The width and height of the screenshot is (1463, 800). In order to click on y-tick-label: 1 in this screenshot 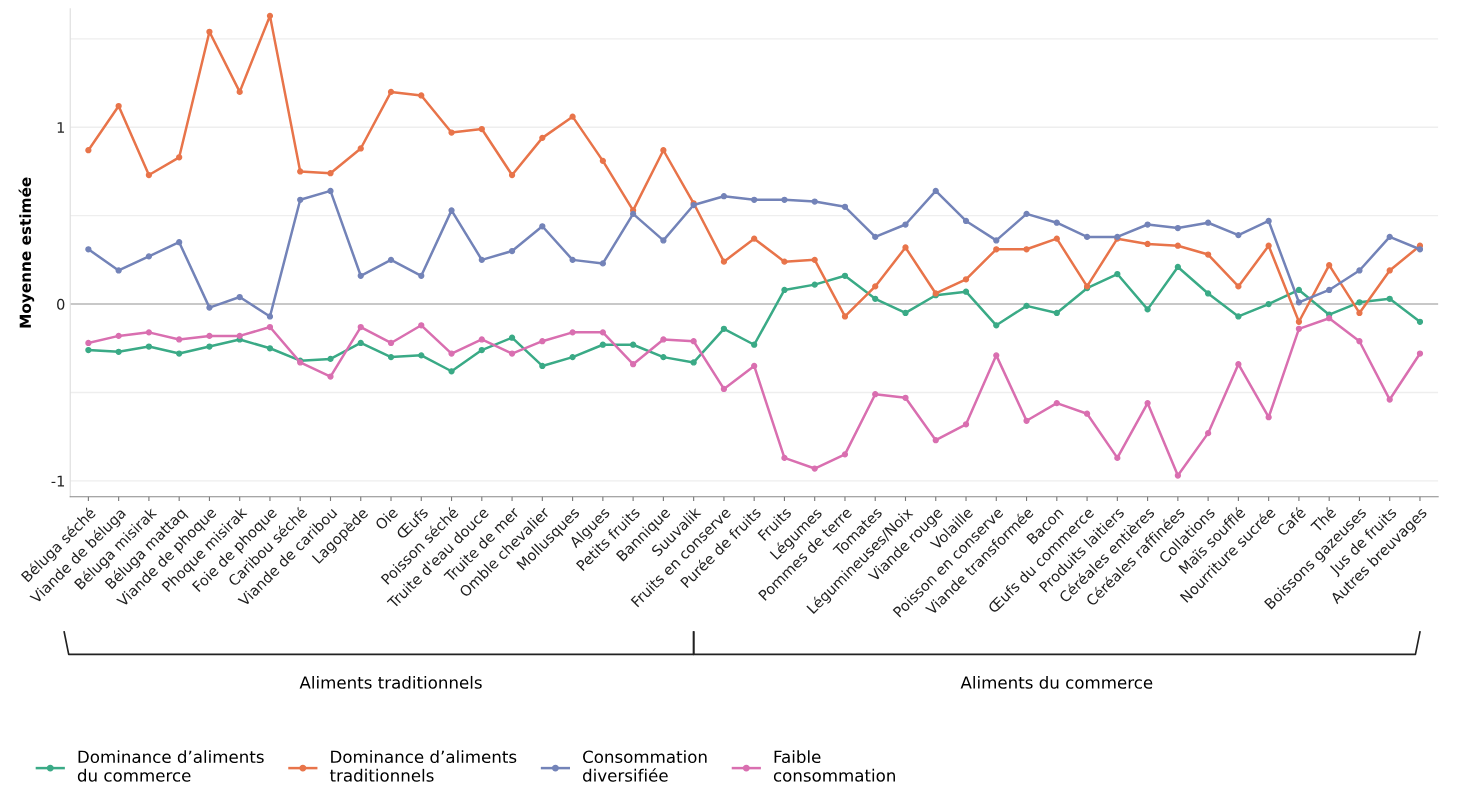, I will do `click(61, 127)`.